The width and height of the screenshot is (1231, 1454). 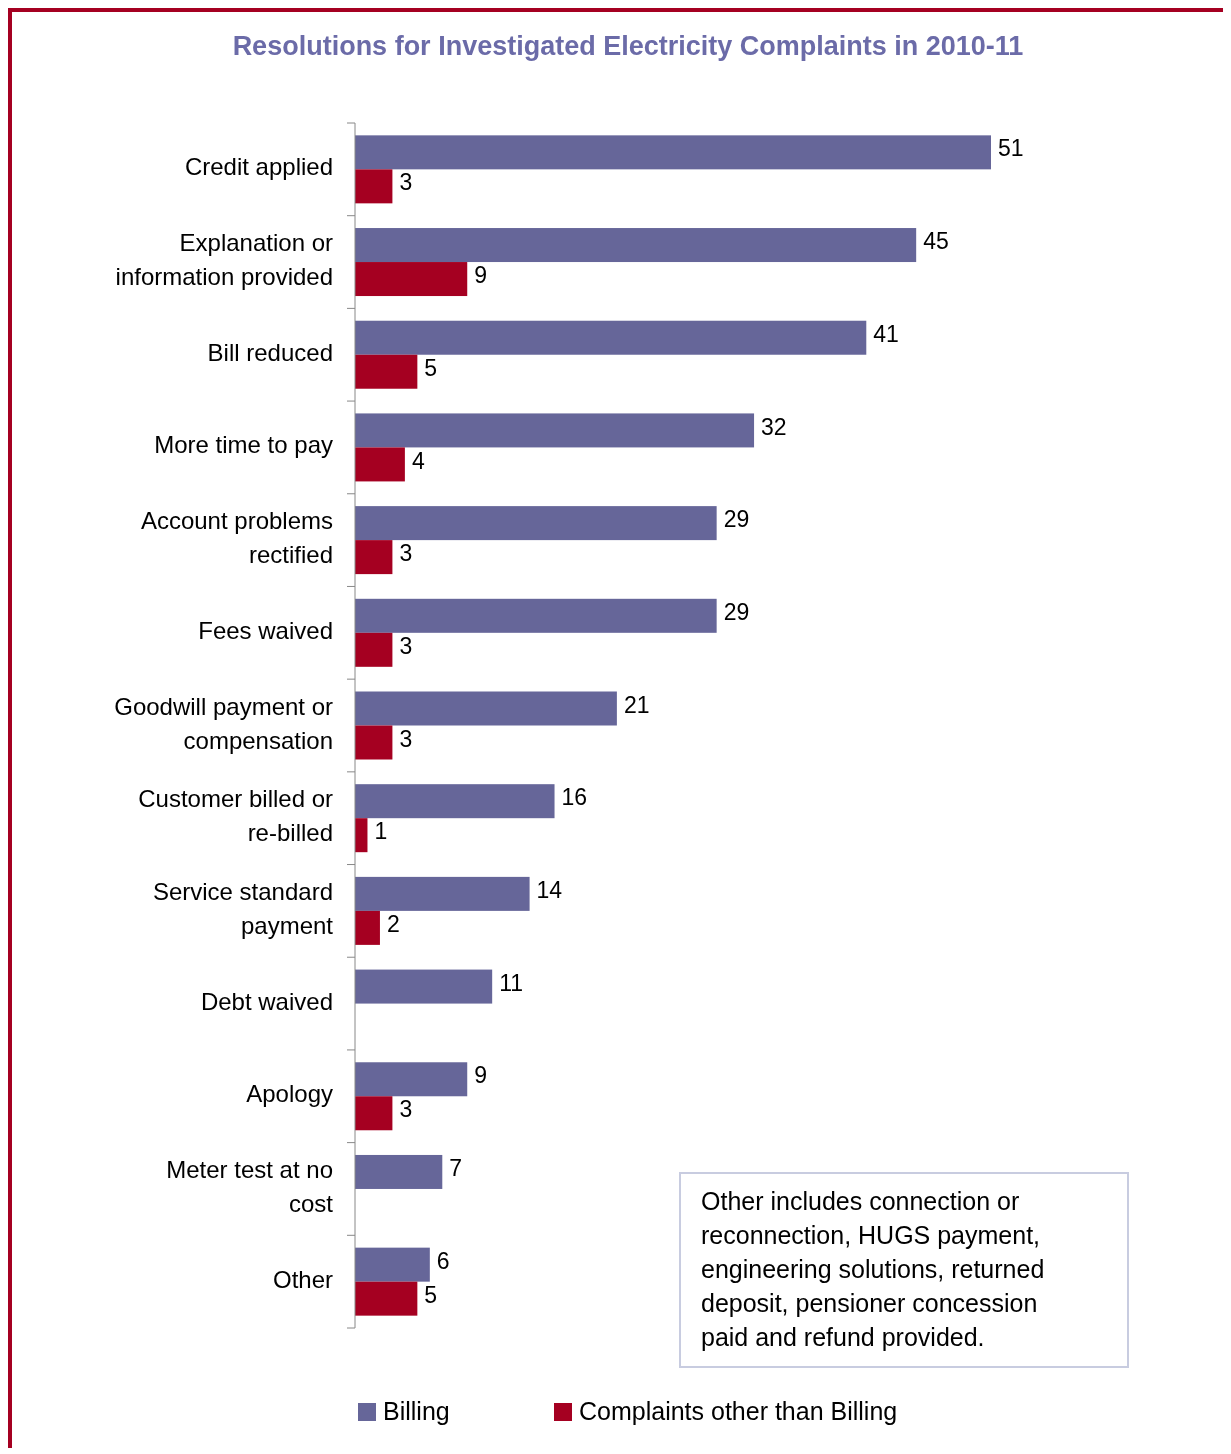 What do you see at coordinates (886, 333) in the screenshot?
I see `data-label: 41` at bounding box center [886, 333].